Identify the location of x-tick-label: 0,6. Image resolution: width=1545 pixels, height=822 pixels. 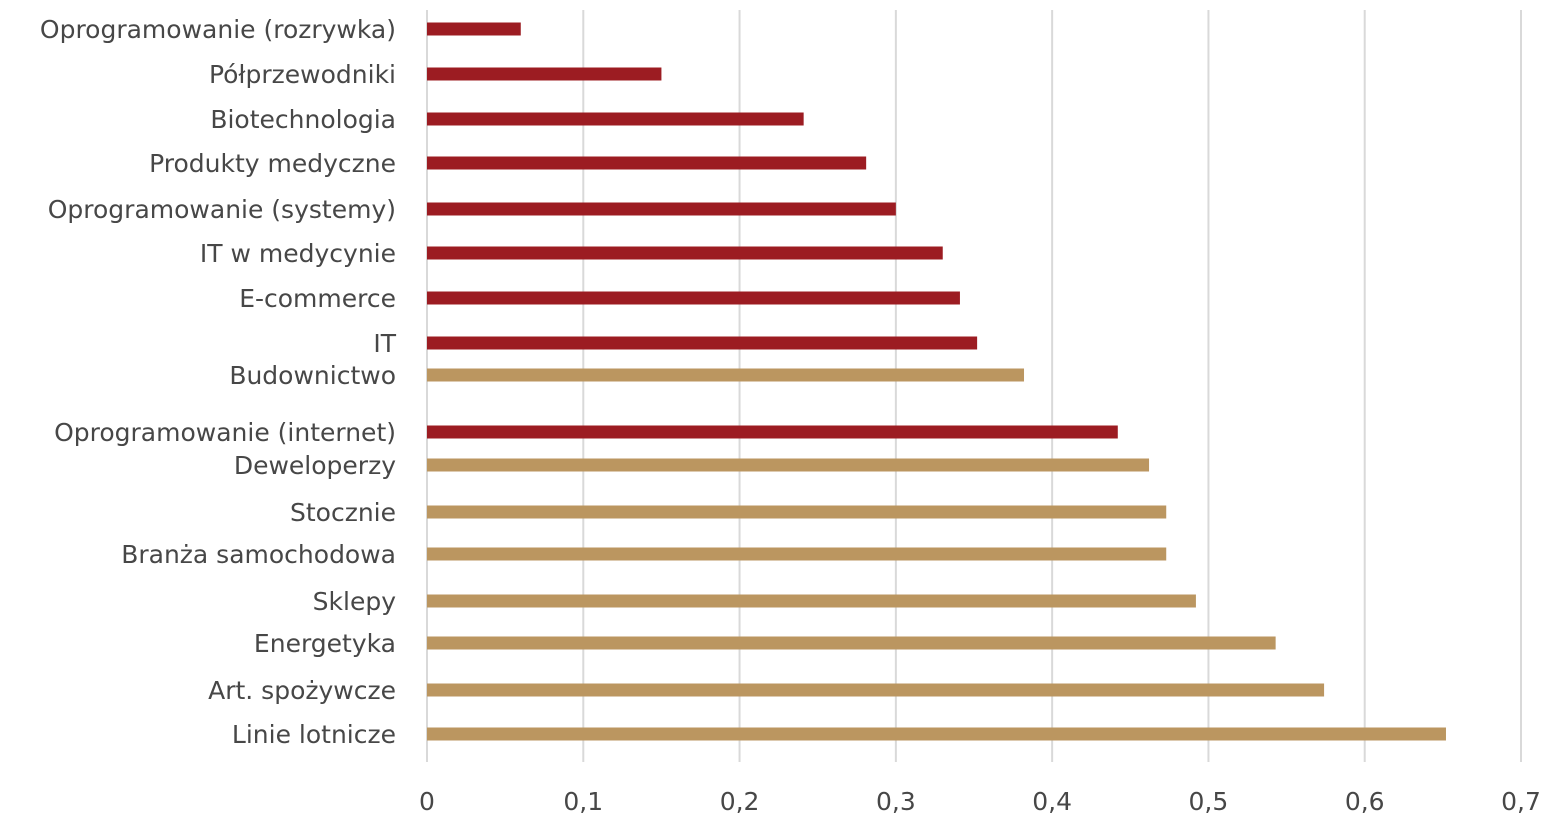
(1365, 801).